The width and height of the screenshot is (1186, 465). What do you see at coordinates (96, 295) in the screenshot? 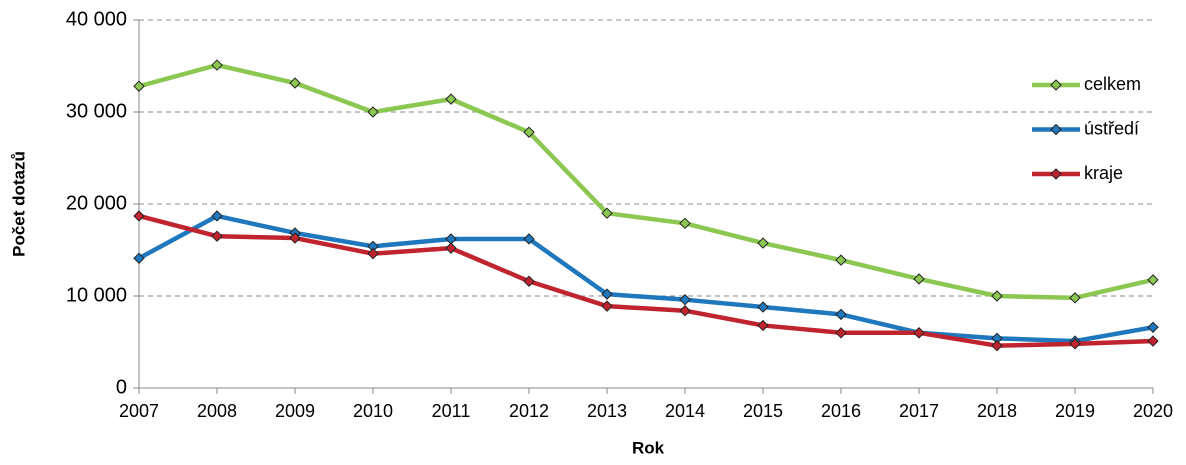
I see `y-tick-label: 10 000` at bounding box center [96, 295].